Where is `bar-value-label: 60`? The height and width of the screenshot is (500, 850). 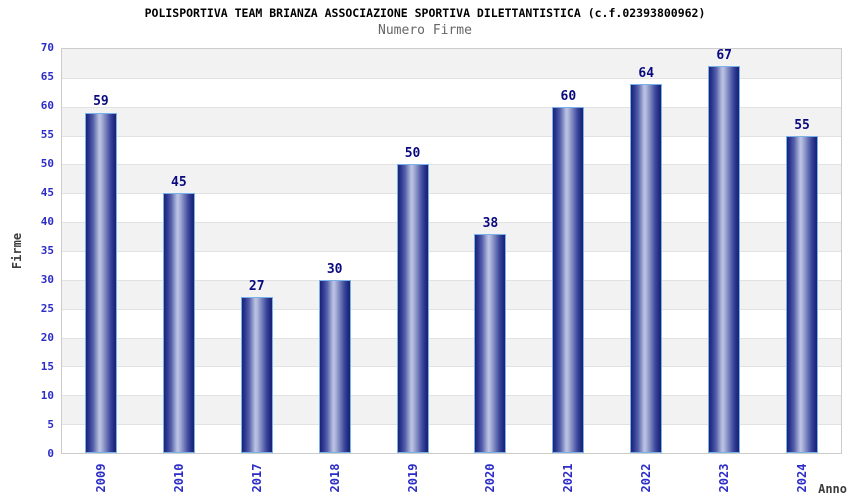
bar-value-label: 60 is located at coordinates (568, 96).